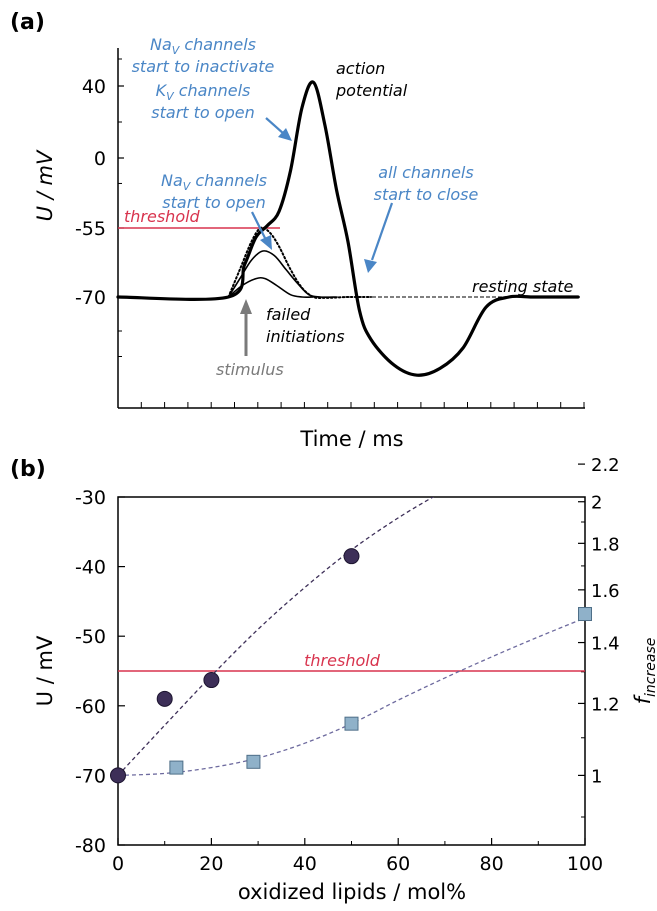  I want to click on annotation-stimulus: stimulus, so click(250, 369).